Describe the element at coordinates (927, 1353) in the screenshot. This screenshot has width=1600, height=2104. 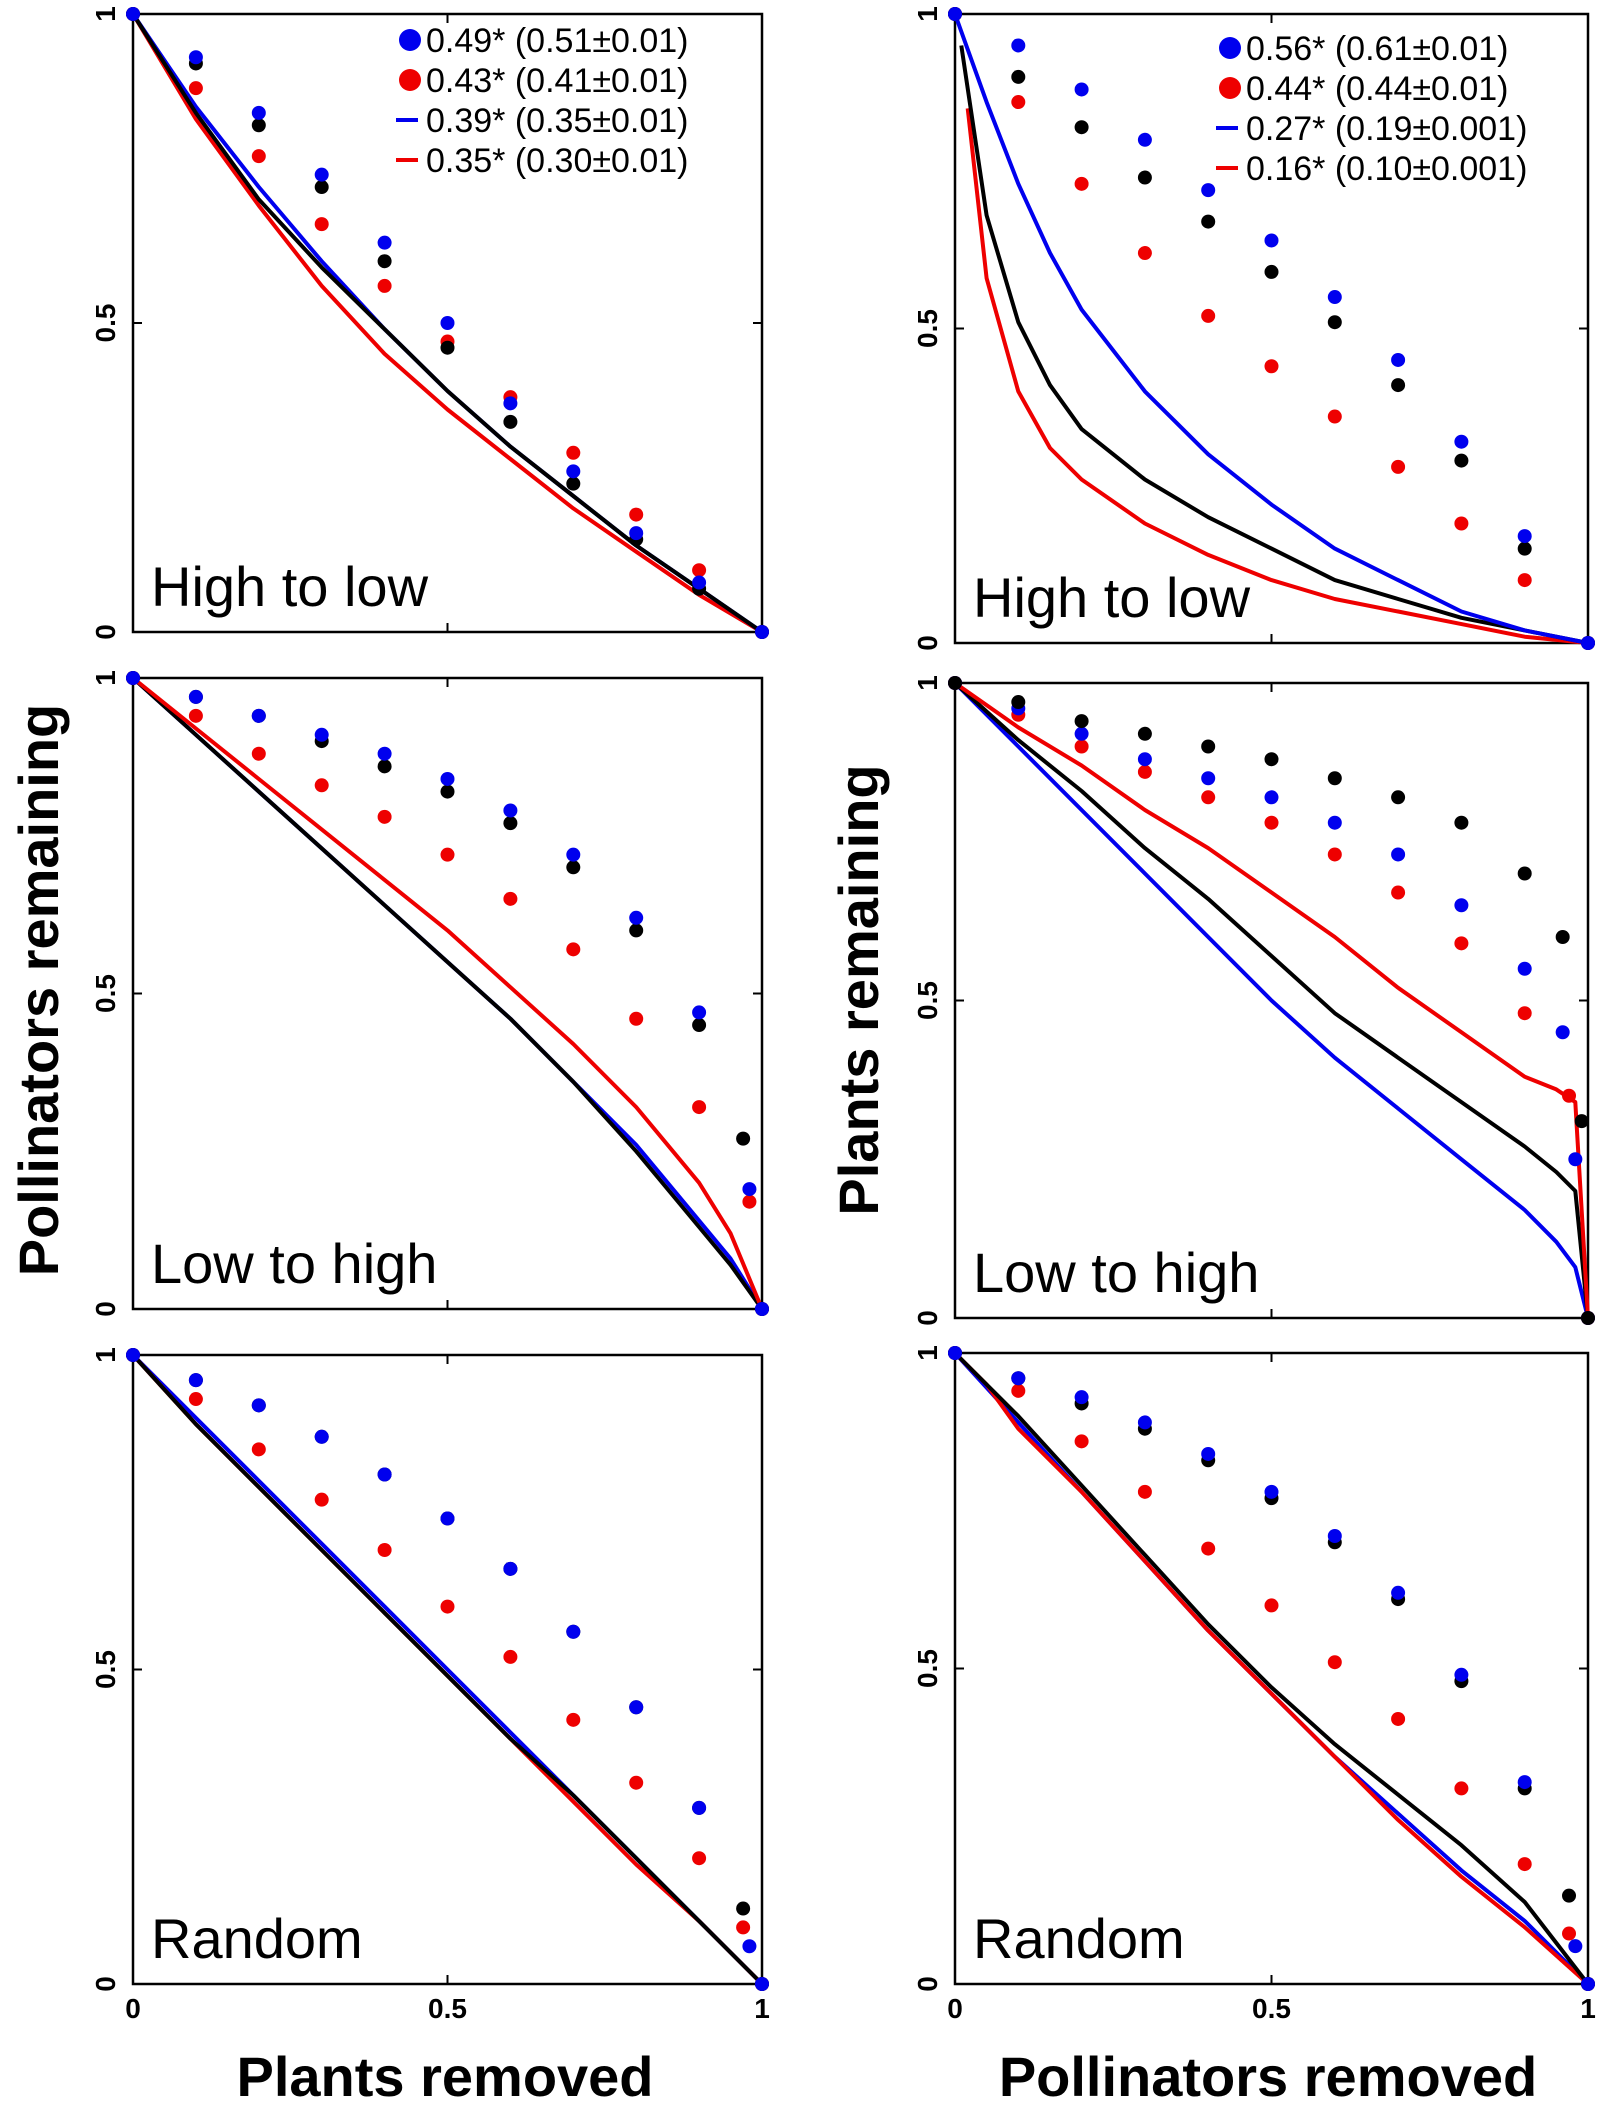
I see `right-random-ytick-label-2: 1` at that location.